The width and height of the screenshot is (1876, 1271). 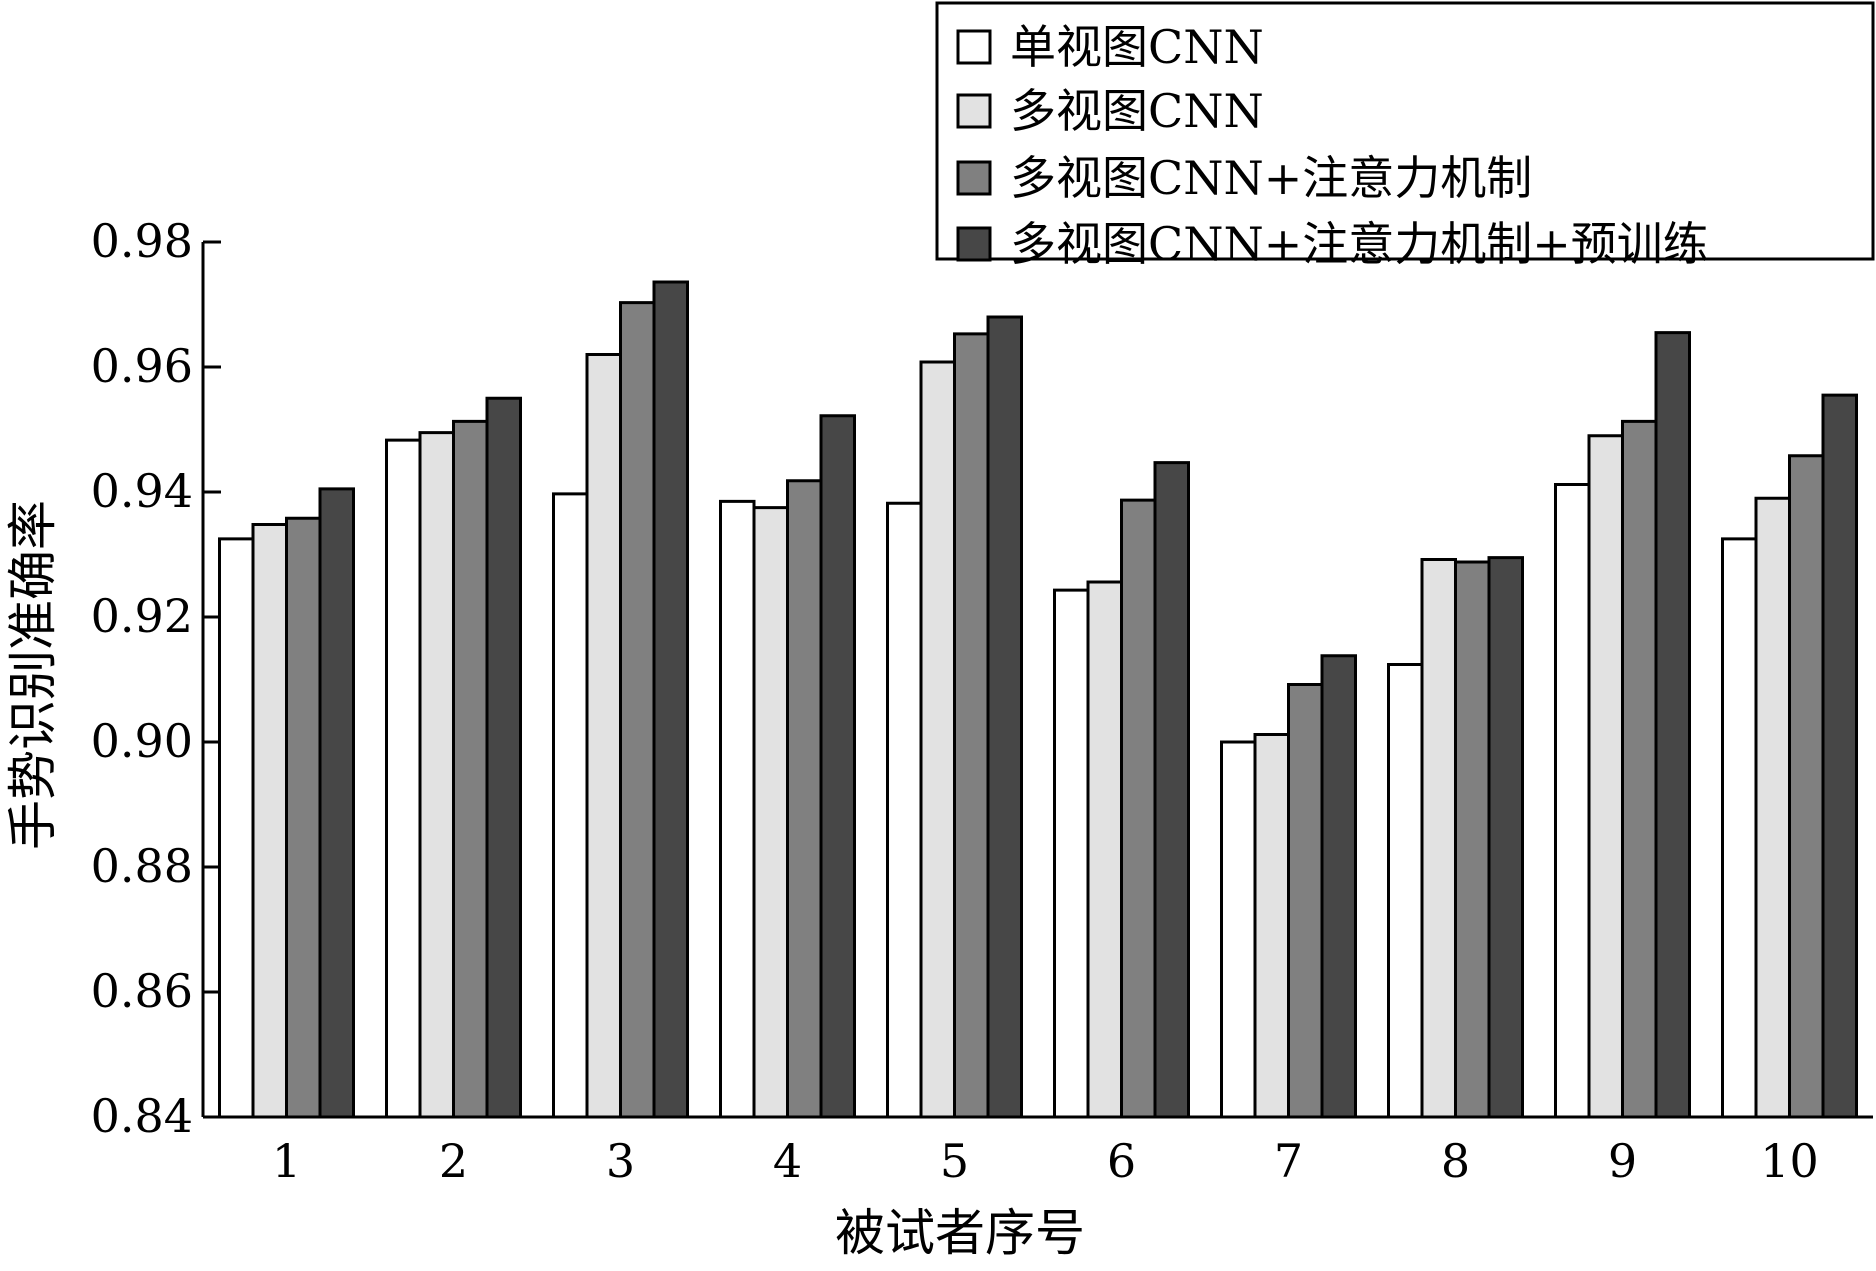 I want to click on x-axis-title: 被试者序号, so click(x=960, y=1233).